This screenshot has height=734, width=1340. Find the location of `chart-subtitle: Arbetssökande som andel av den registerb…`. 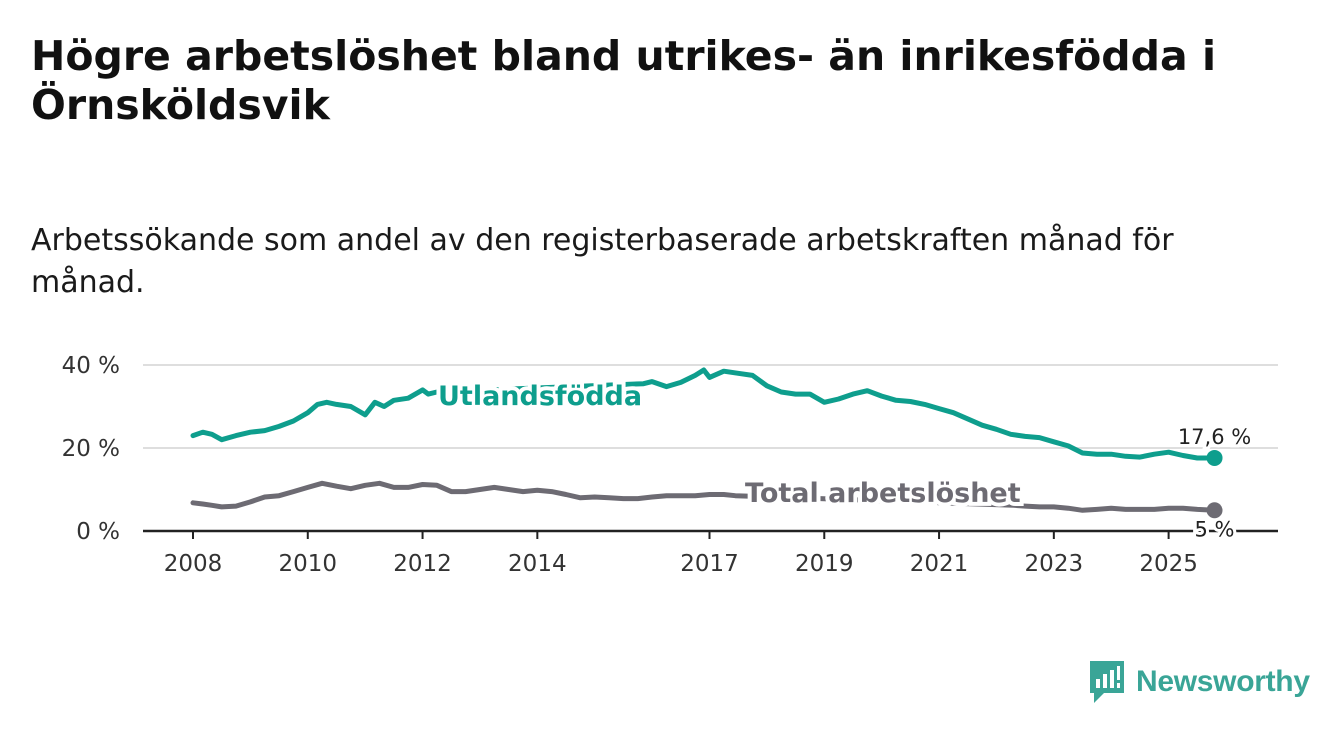

chart-subtitle: Arbetssökande som andel av den registerb… is located at coordinates (602, 261).